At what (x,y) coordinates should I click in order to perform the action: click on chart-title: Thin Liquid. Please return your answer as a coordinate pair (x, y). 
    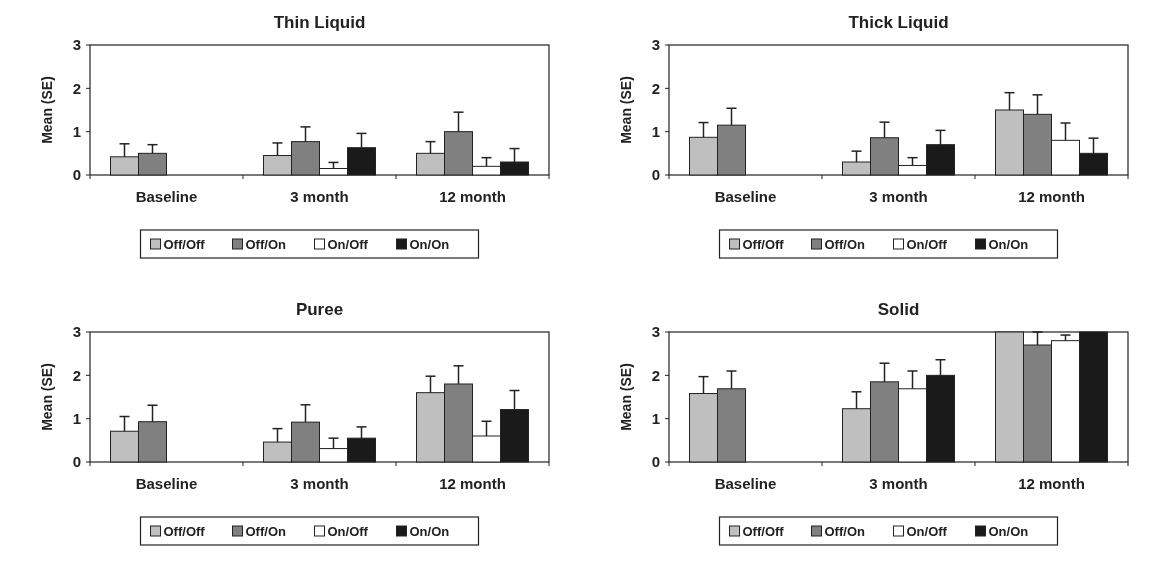
    Looking at the image, I should click on (319, 22).